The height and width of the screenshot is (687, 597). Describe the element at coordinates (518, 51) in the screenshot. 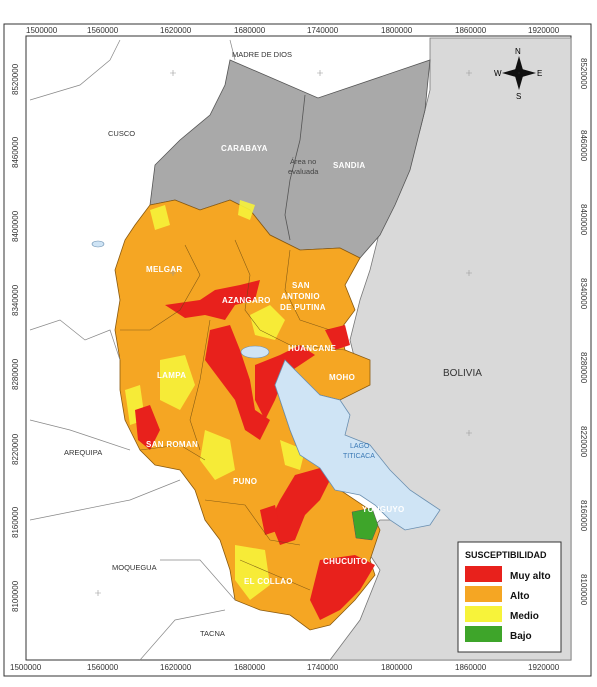

I see `north-label: N` at that location.